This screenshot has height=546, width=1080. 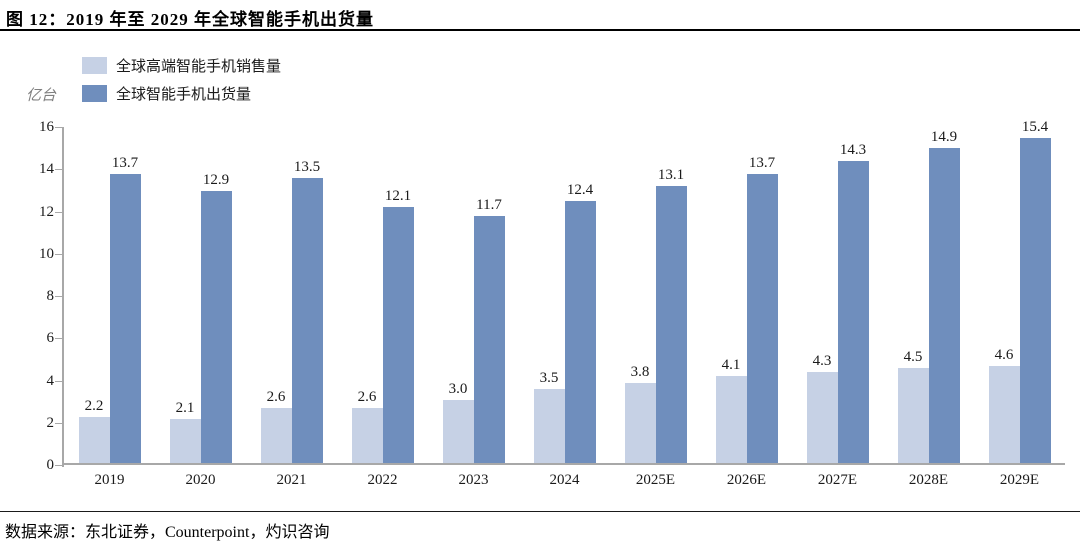 I want to click on x-axis-label: 2028E, so click(x=928, y=480).